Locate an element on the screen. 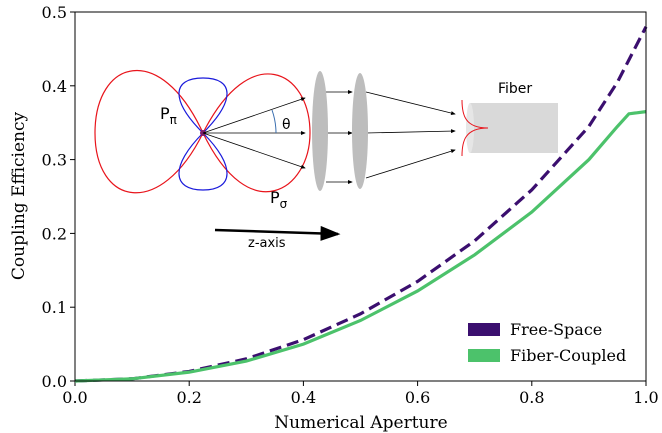 The width and height of the screenshot is (662, 433). x-tick-label: 0.6 is located at coordinates (417, 397).